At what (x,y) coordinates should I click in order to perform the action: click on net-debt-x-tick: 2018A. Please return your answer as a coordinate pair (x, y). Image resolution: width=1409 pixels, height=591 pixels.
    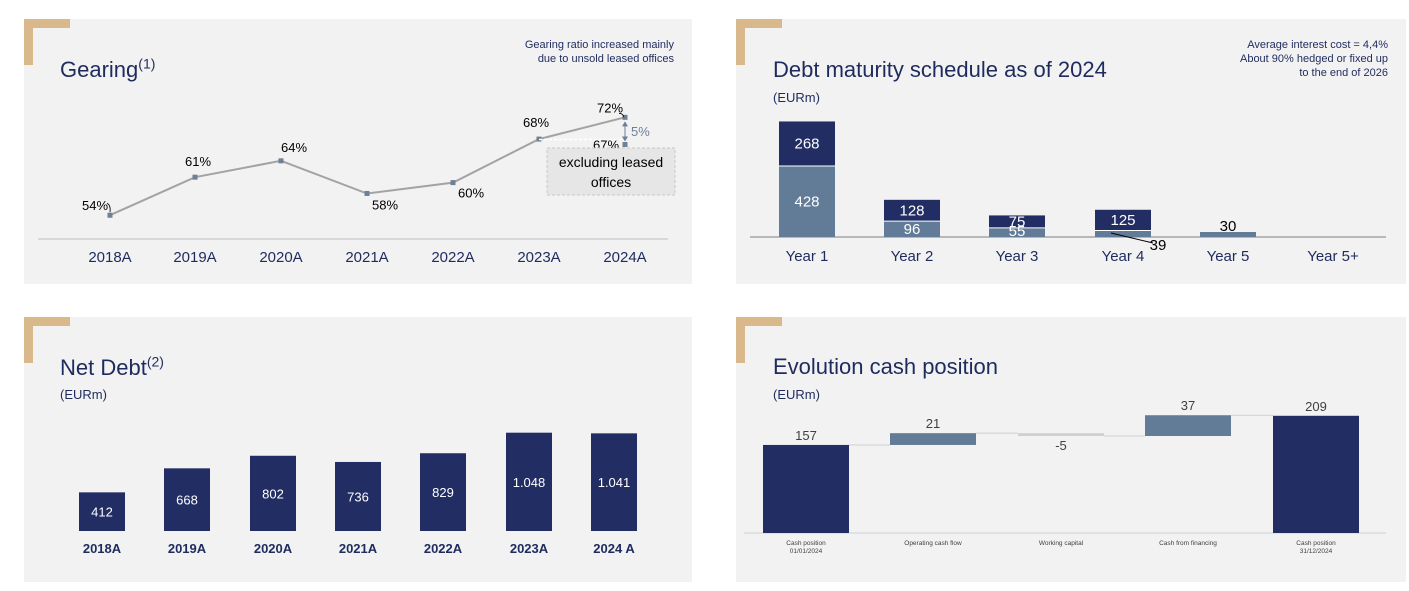
    Looking at the image, I should click on (102, 548).